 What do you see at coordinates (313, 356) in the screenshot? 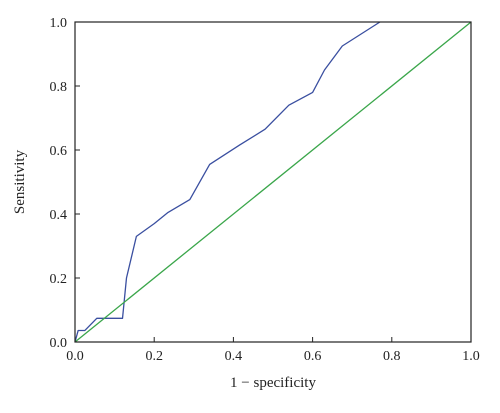
I see `x-tick-label: 0.6` at bounding box center [313, 356].